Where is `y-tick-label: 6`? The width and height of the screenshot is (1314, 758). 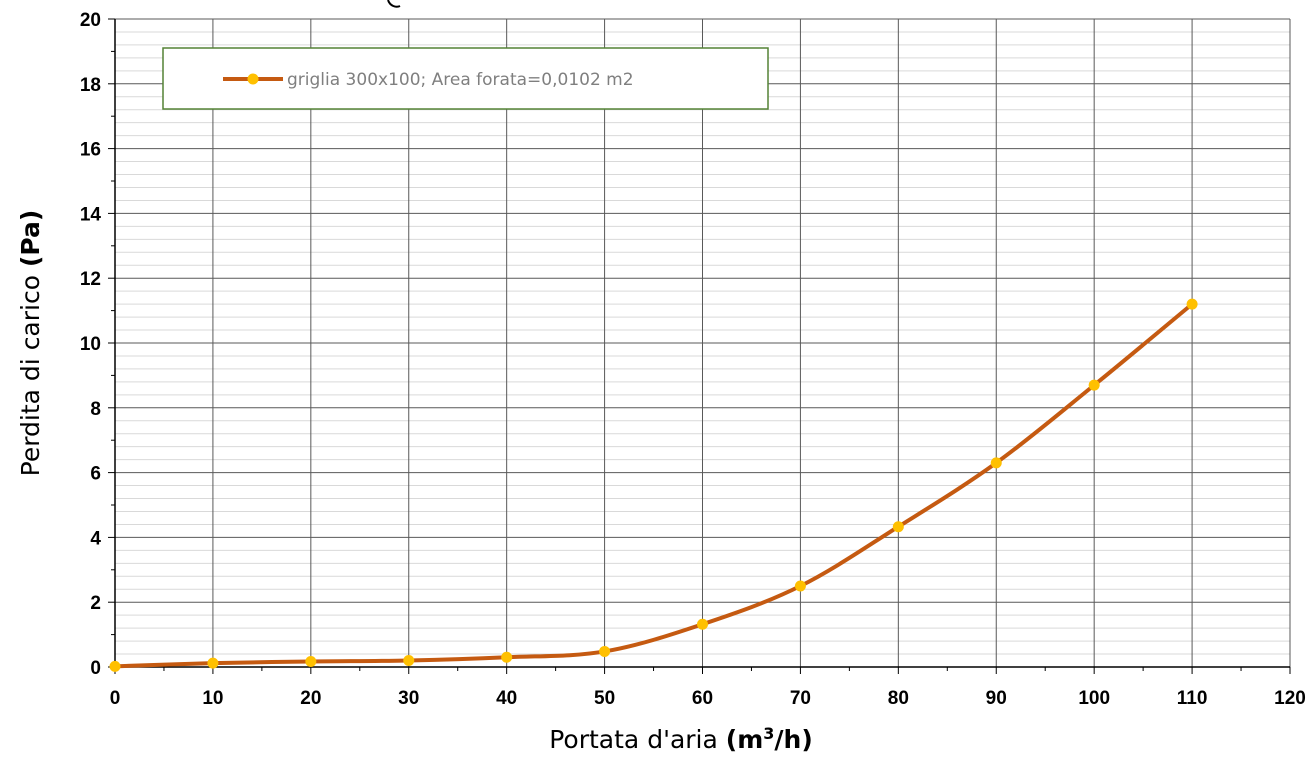
y-tick-label: 6 is located at coordinates (95, 474).